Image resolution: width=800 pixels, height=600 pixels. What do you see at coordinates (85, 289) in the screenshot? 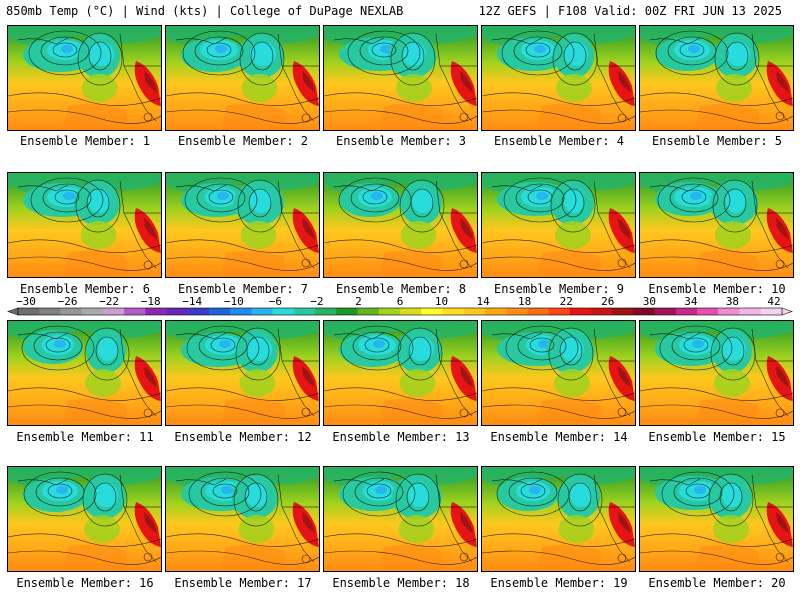
I see `ensemble-member-label: Ensemble Member: 6` at bounding box center [85, 289].